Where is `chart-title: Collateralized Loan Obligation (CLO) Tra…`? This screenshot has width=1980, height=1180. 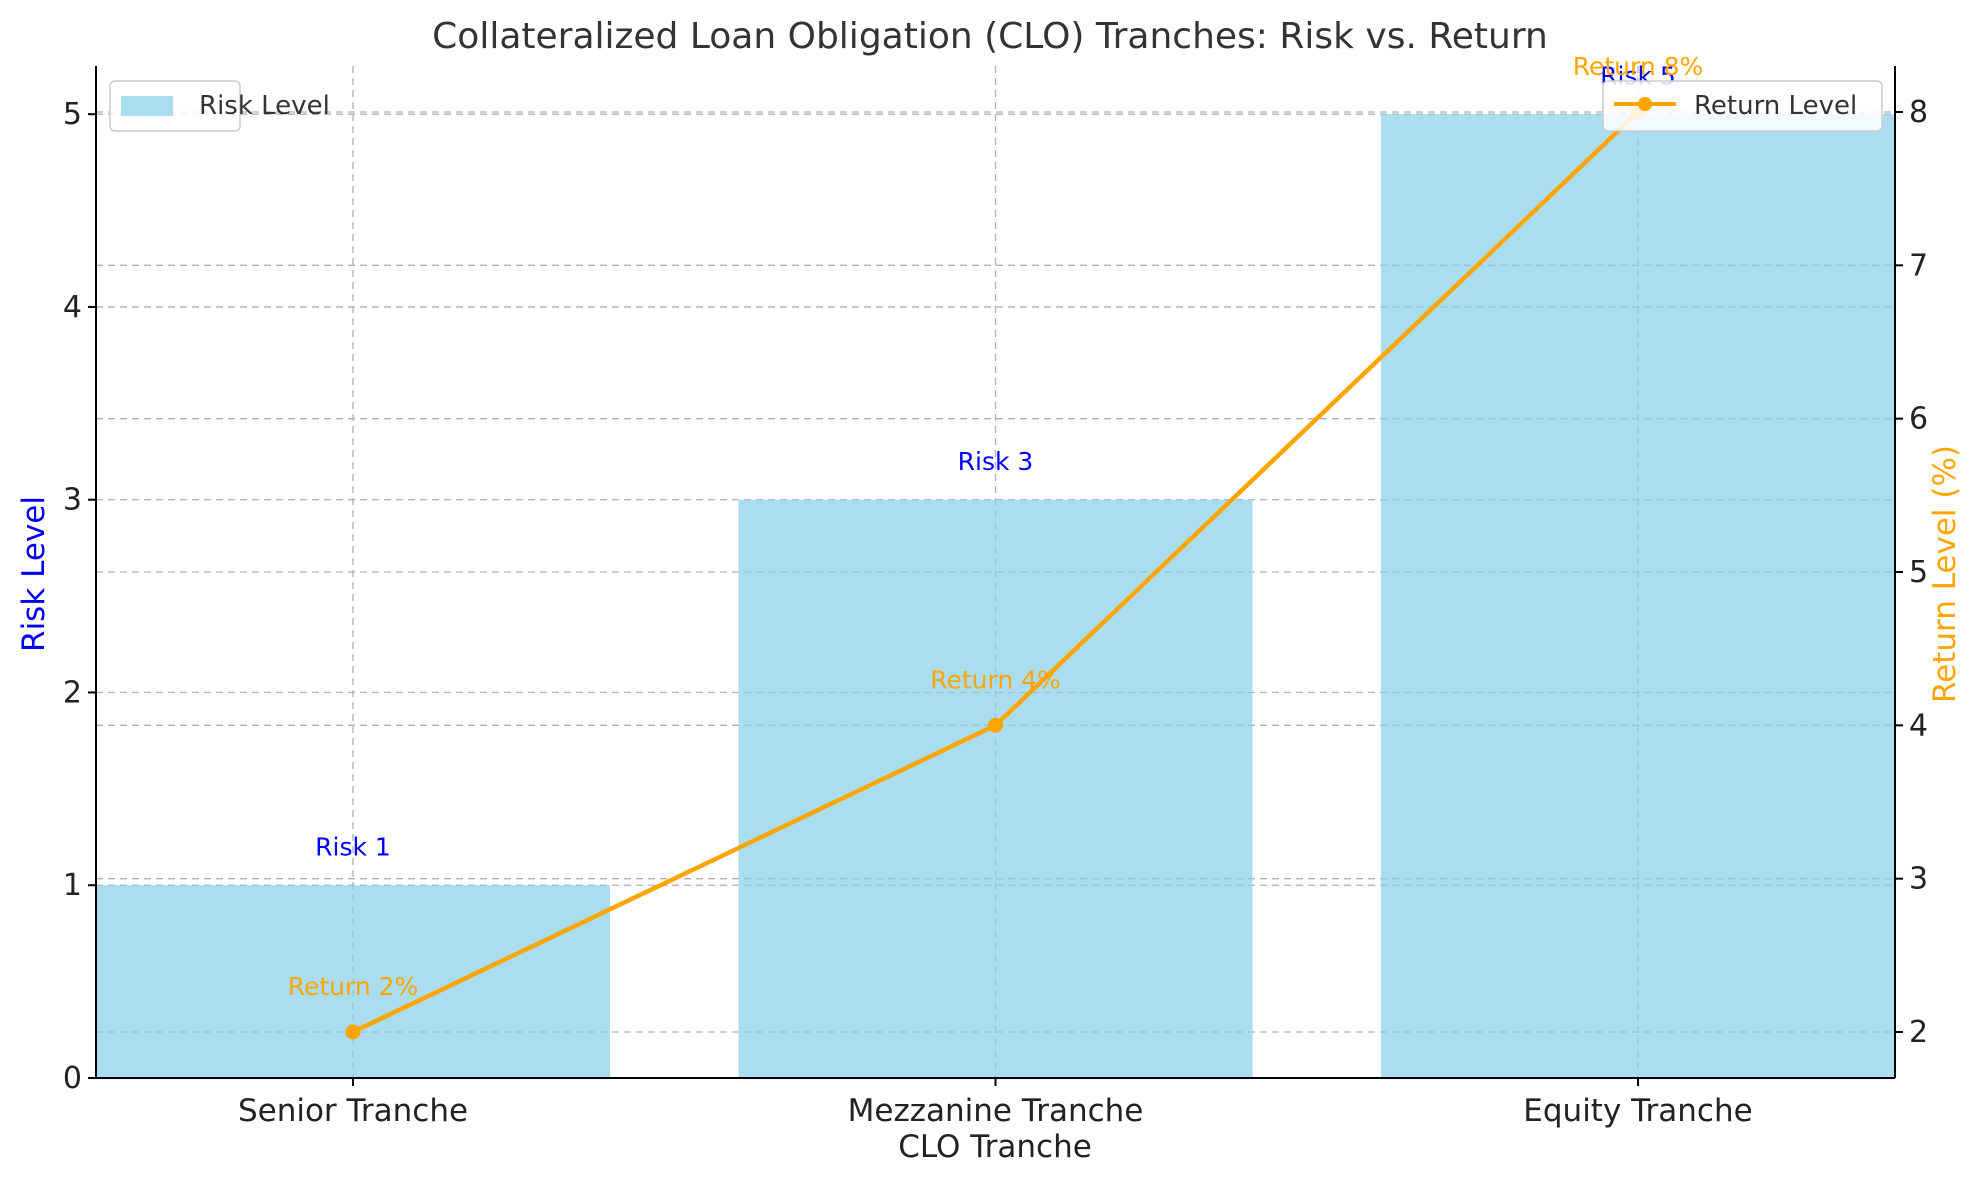 chart-title: Collateralized Loan Obligation (CLO) Tra… is located at coordinates (990, 36).